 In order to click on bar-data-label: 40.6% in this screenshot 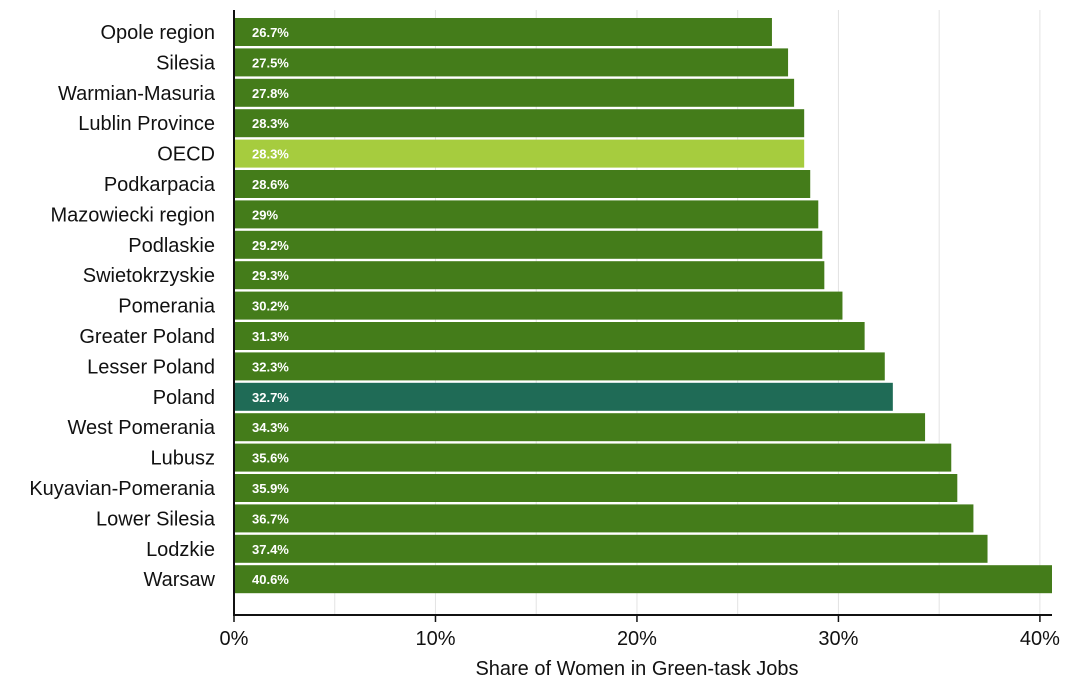, I will do `click(270, 579)`.